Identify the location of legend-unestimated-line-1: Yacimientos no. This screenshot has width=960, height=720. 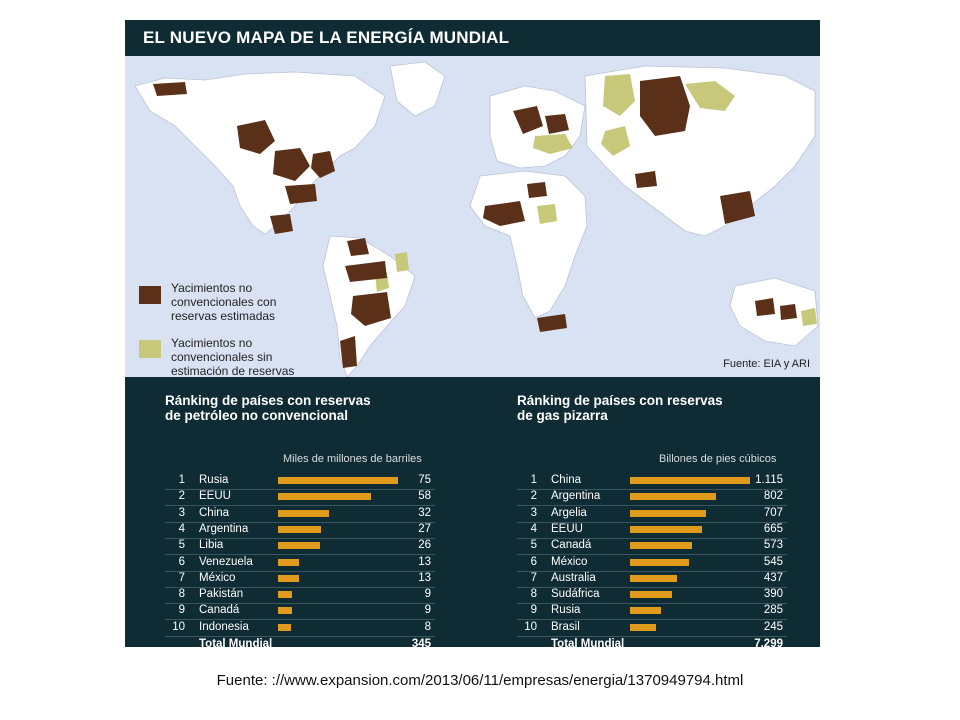
(211, 343).